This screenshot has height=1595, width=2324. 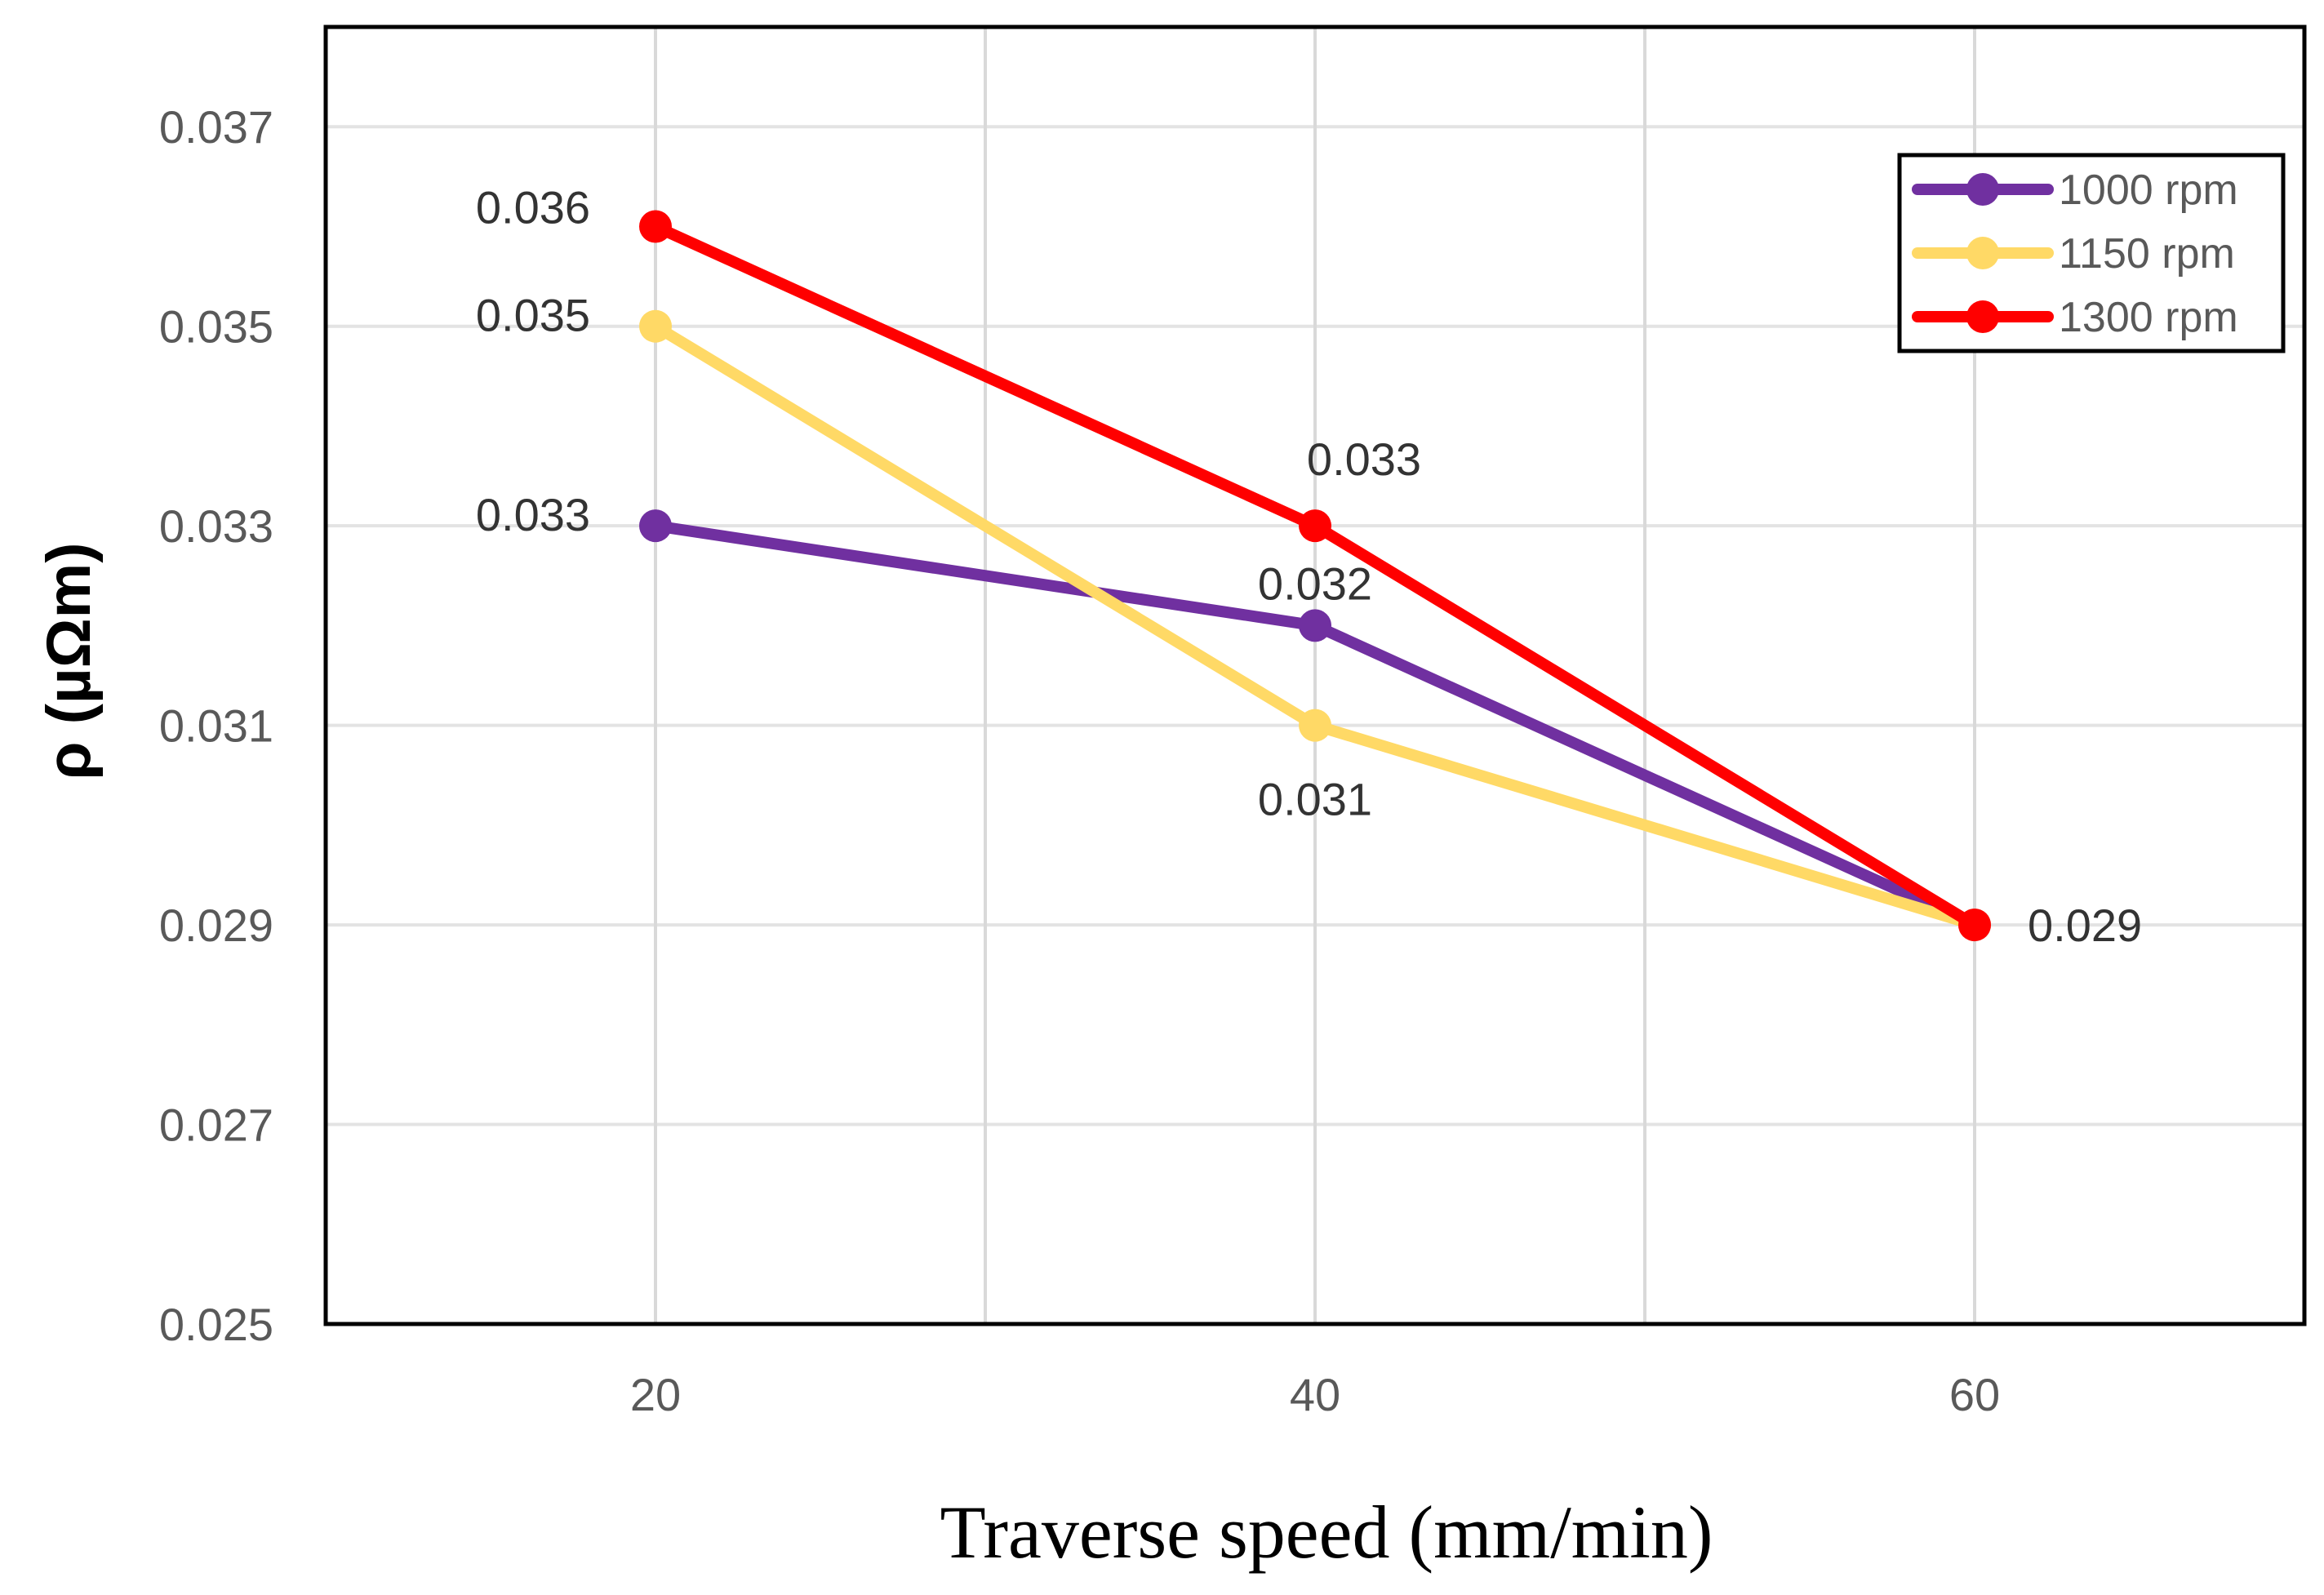 What do you see at coordinates (1326, 1532) in the screenshot?
I see `x-axis-label: Traverse speed (mm/min)` at bounding box center [1326, 1532].